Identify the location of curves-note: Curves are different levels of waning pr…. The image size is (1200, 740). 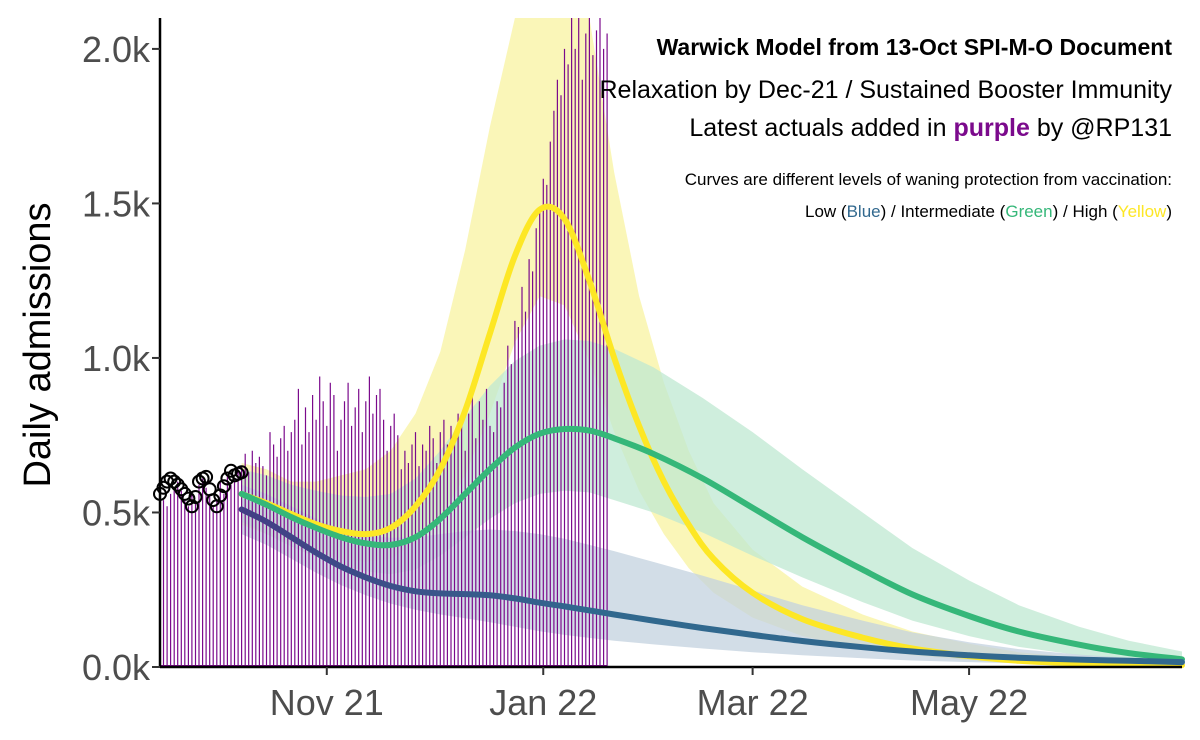
(928, 179).